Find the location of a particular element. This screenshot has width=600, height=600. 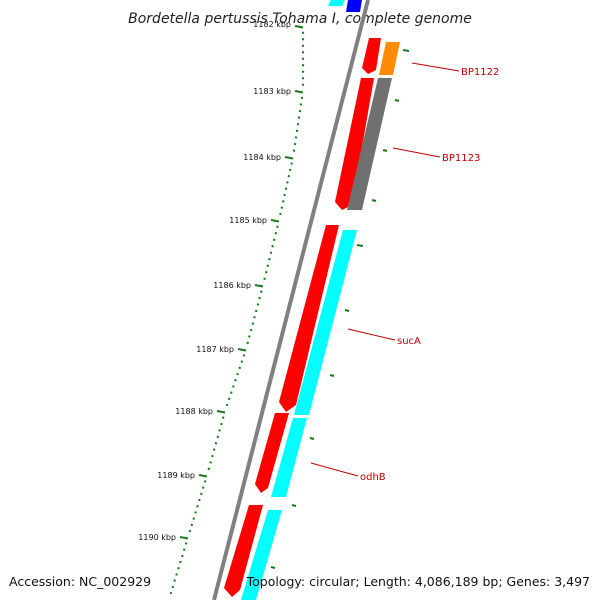

cog-feature-blue-top is located at coordinates (354, 6).